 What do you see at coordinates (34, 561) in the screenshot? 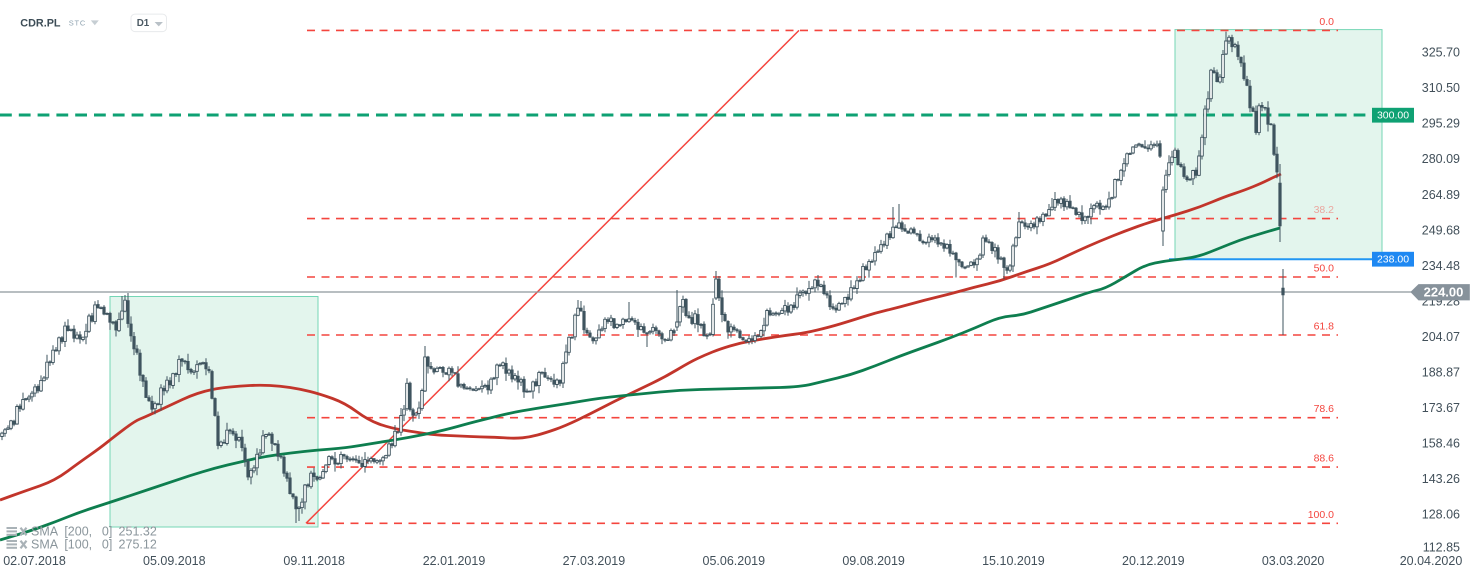
I see `svg-text: 02.07.2018` at bounding box center [34, 561].